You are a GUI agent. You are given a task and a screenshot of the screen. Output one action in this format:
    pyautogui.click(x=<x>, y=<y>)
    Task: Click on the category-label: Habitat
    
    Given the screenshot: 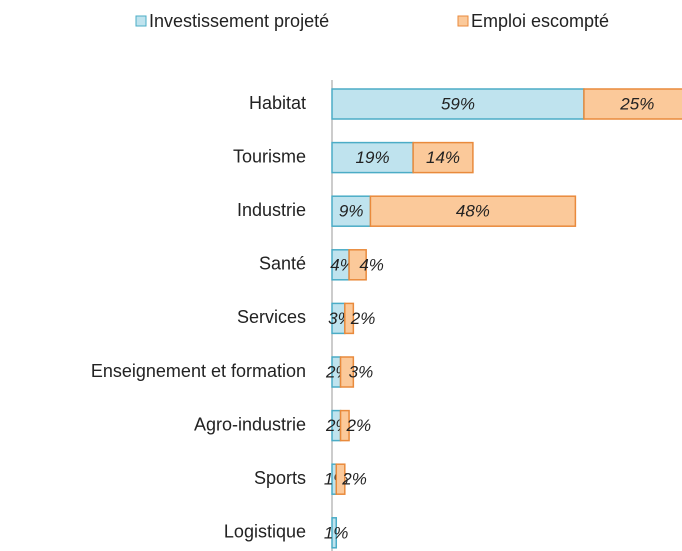 What is the action you would take?
    pyautogui.click(x=277, y=103)
    